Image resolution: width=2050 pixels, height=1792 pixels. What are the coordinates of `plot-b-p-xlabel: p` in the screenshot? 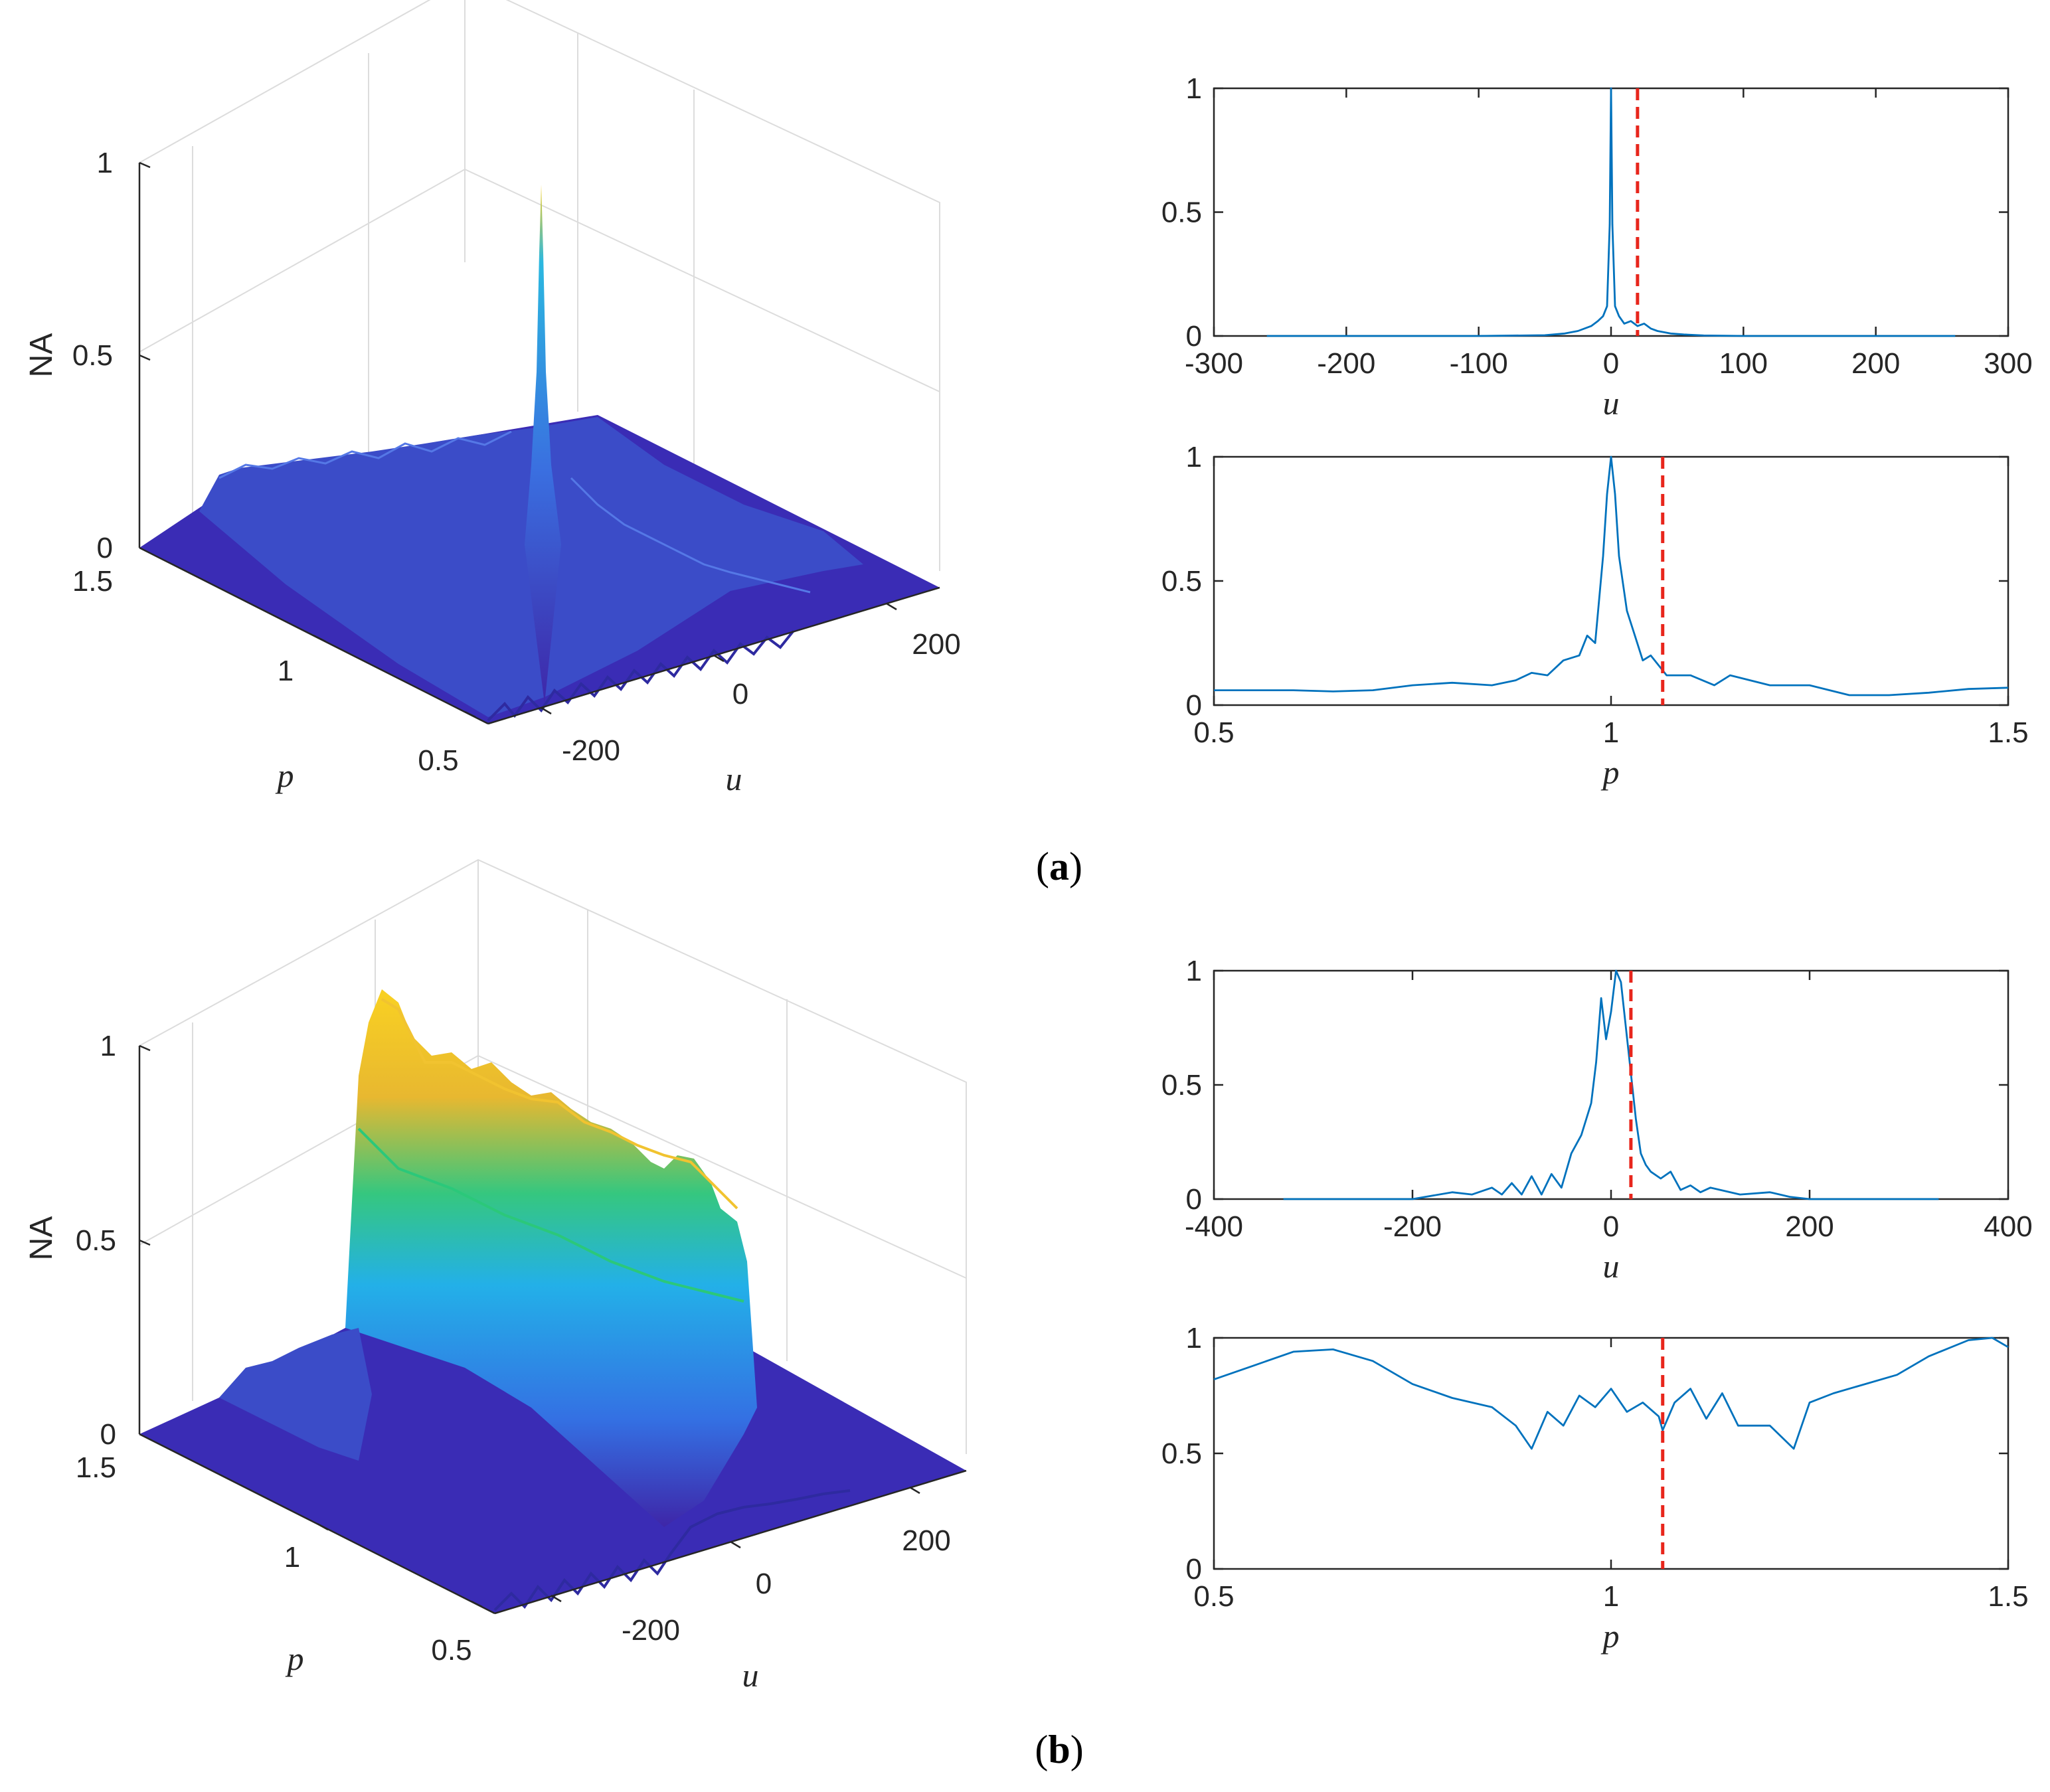 It's located at (1610, 1636).